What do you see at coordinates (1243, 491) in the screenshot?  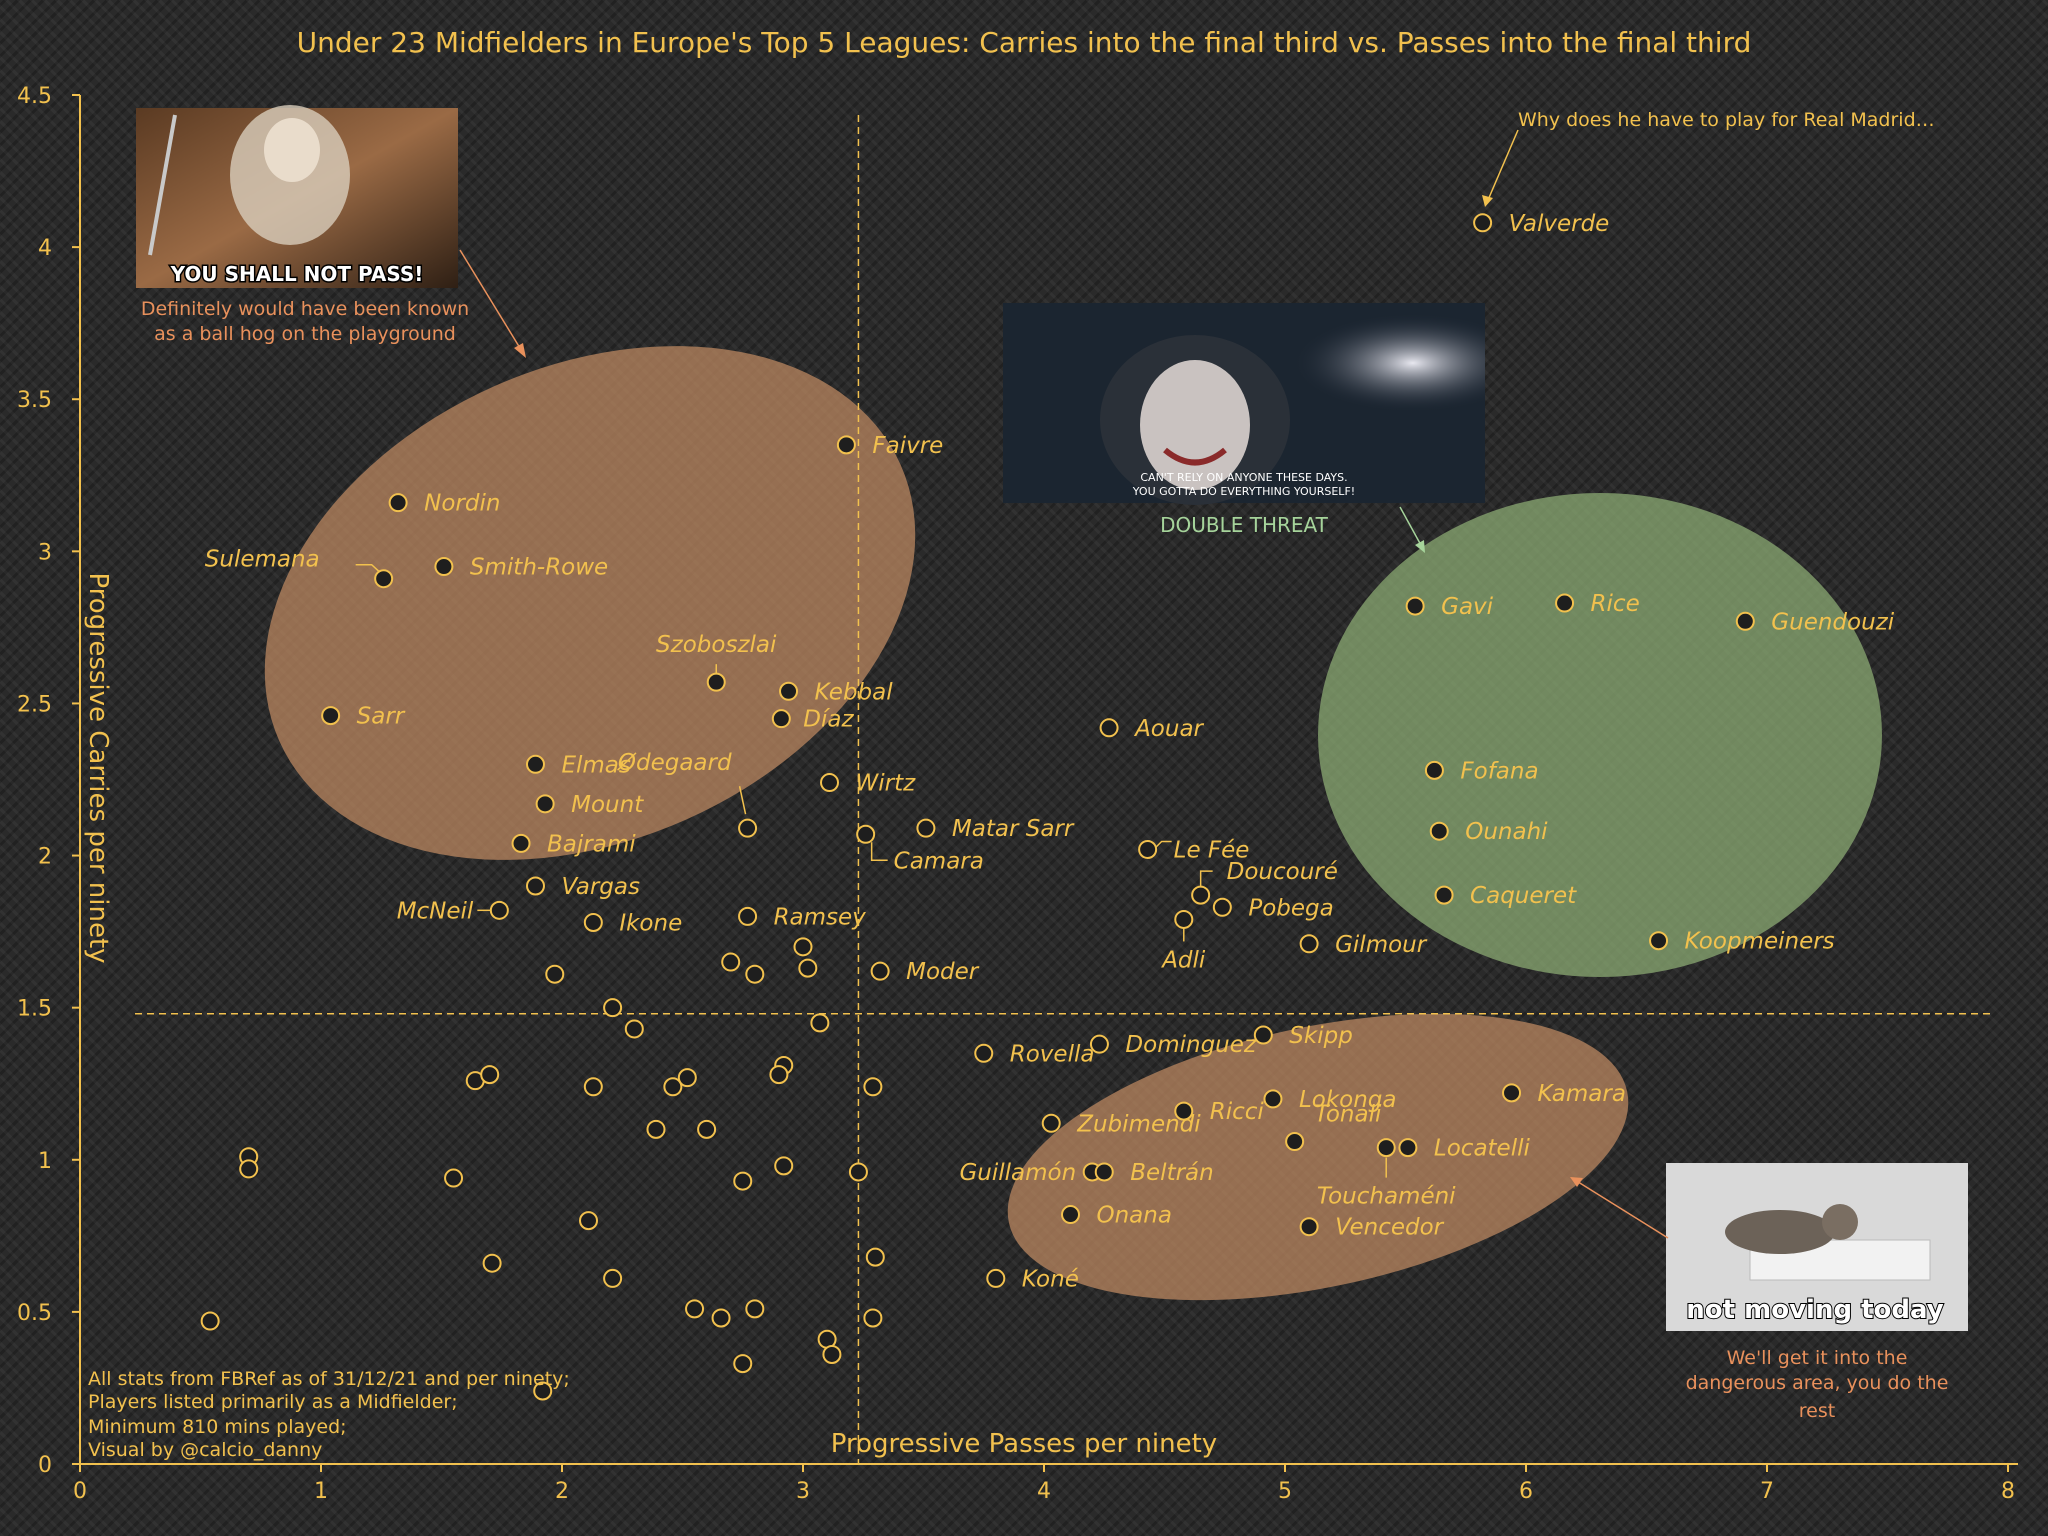 I see `joker-meme-line-2: YOU GOTTA DO EVERYTHING YOURSELF!` at bounding box center [1243, 491].